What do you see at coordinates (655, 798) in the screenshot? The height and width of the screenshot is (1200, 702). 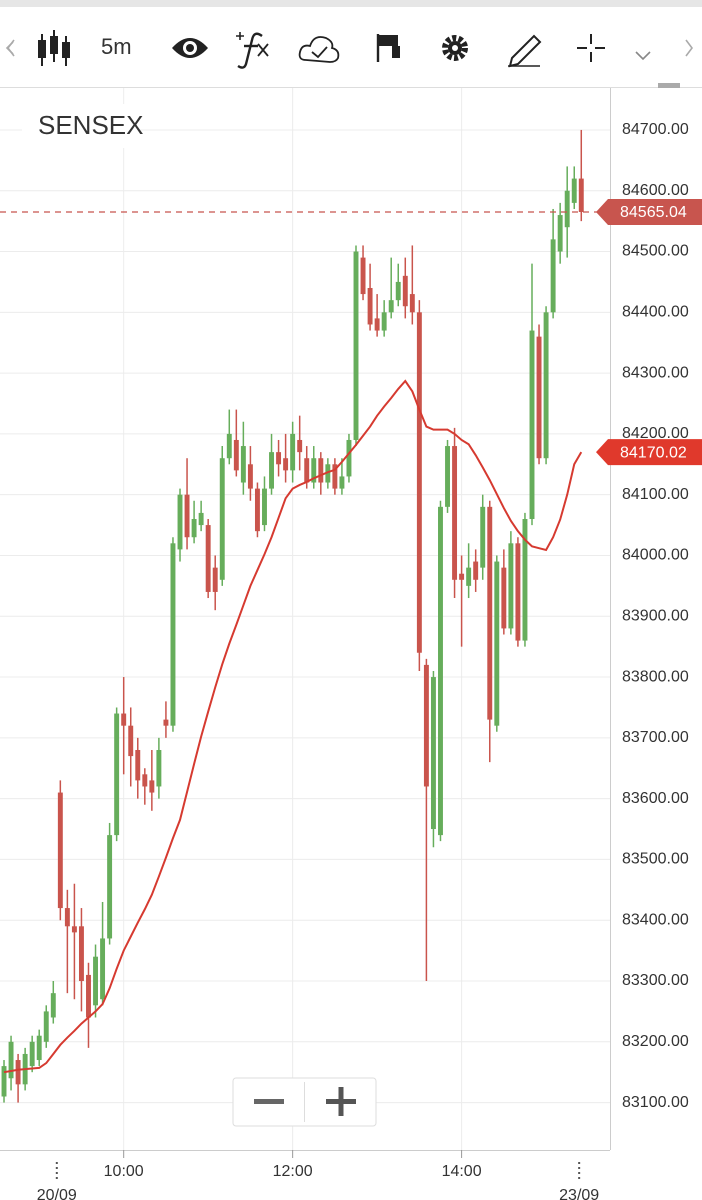 I see `y-tick-label: 83600.00` at bounding box center [655, 798].